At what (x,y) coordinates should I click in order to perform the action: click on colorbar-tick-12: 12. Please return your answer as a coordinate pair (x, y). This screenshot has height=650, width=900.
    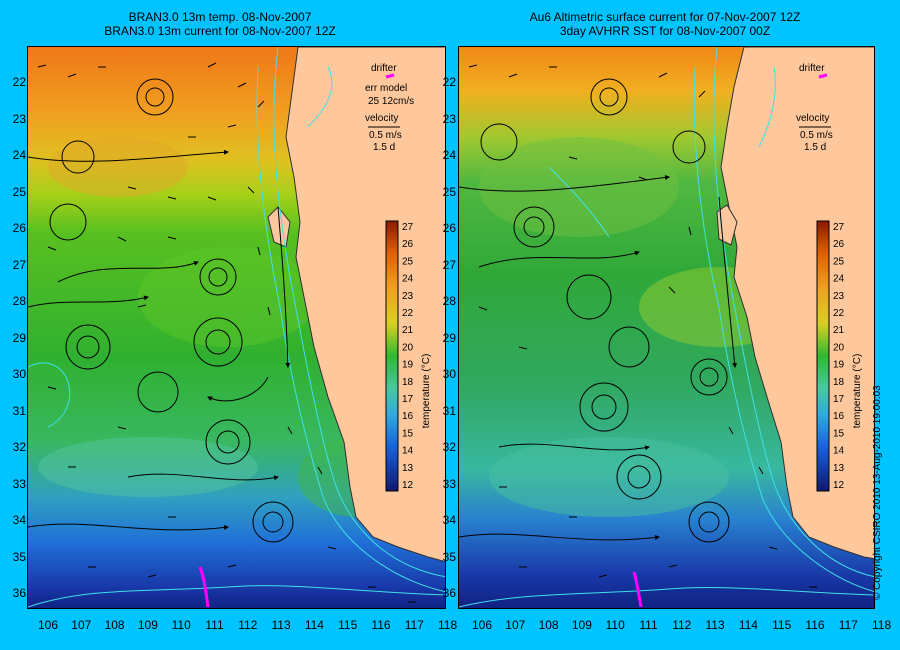
    Looking at the image, I should click on (408, 485).